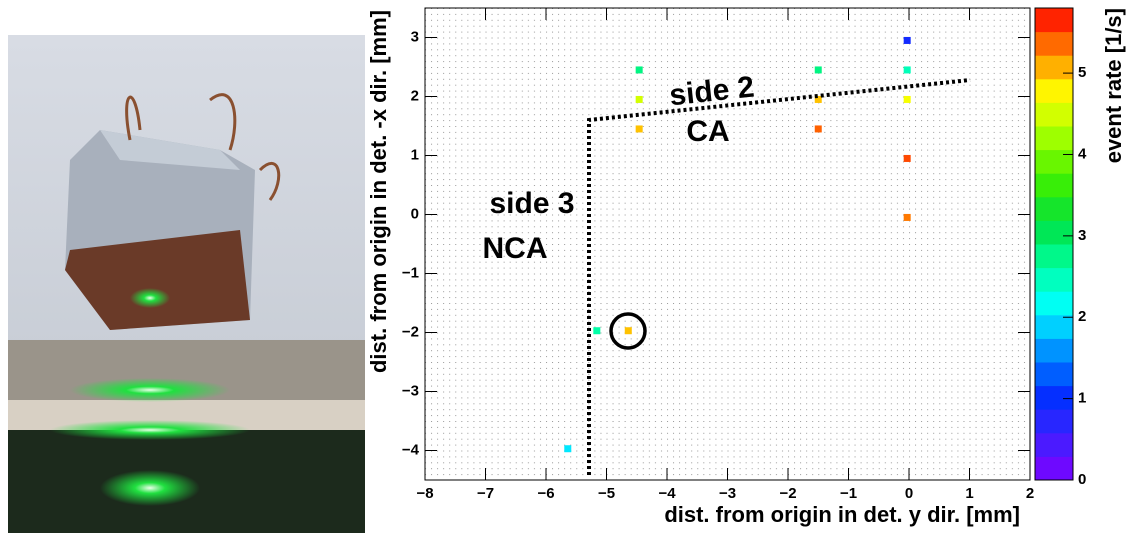 The image size is (1131, 538). I want to click on colorbar-tick-label: 4, so click(1082, 153).